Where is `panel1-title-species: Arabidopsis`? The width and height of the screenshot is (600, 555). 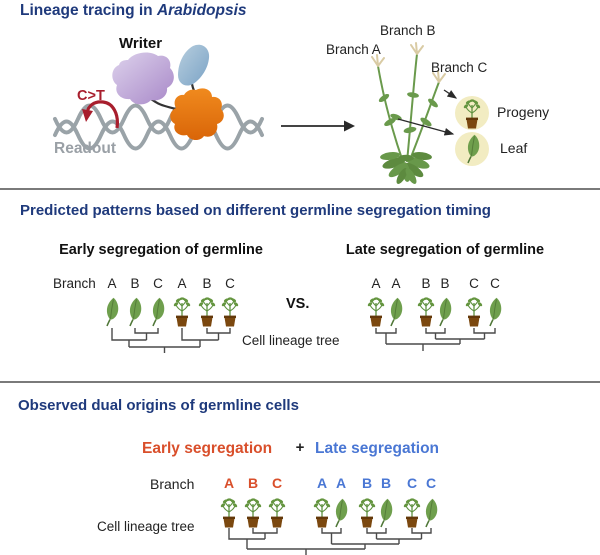
panel1-title-species: Arabidopsis is located at coordinates (201, 10).